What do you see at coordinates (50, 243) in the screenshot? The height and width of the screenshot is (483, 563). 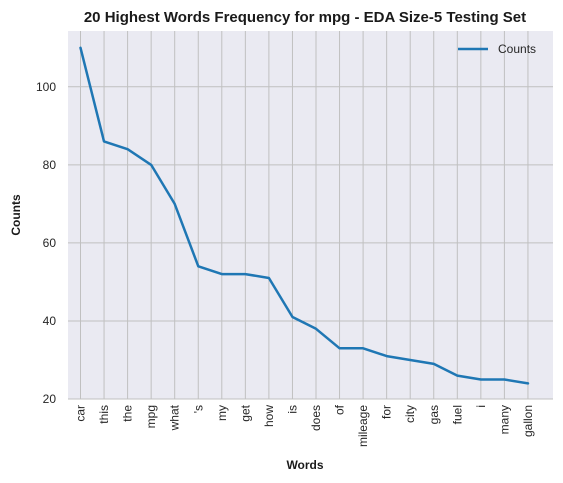 I see `y-tick-label: 60` at bounding box center [50, 243].